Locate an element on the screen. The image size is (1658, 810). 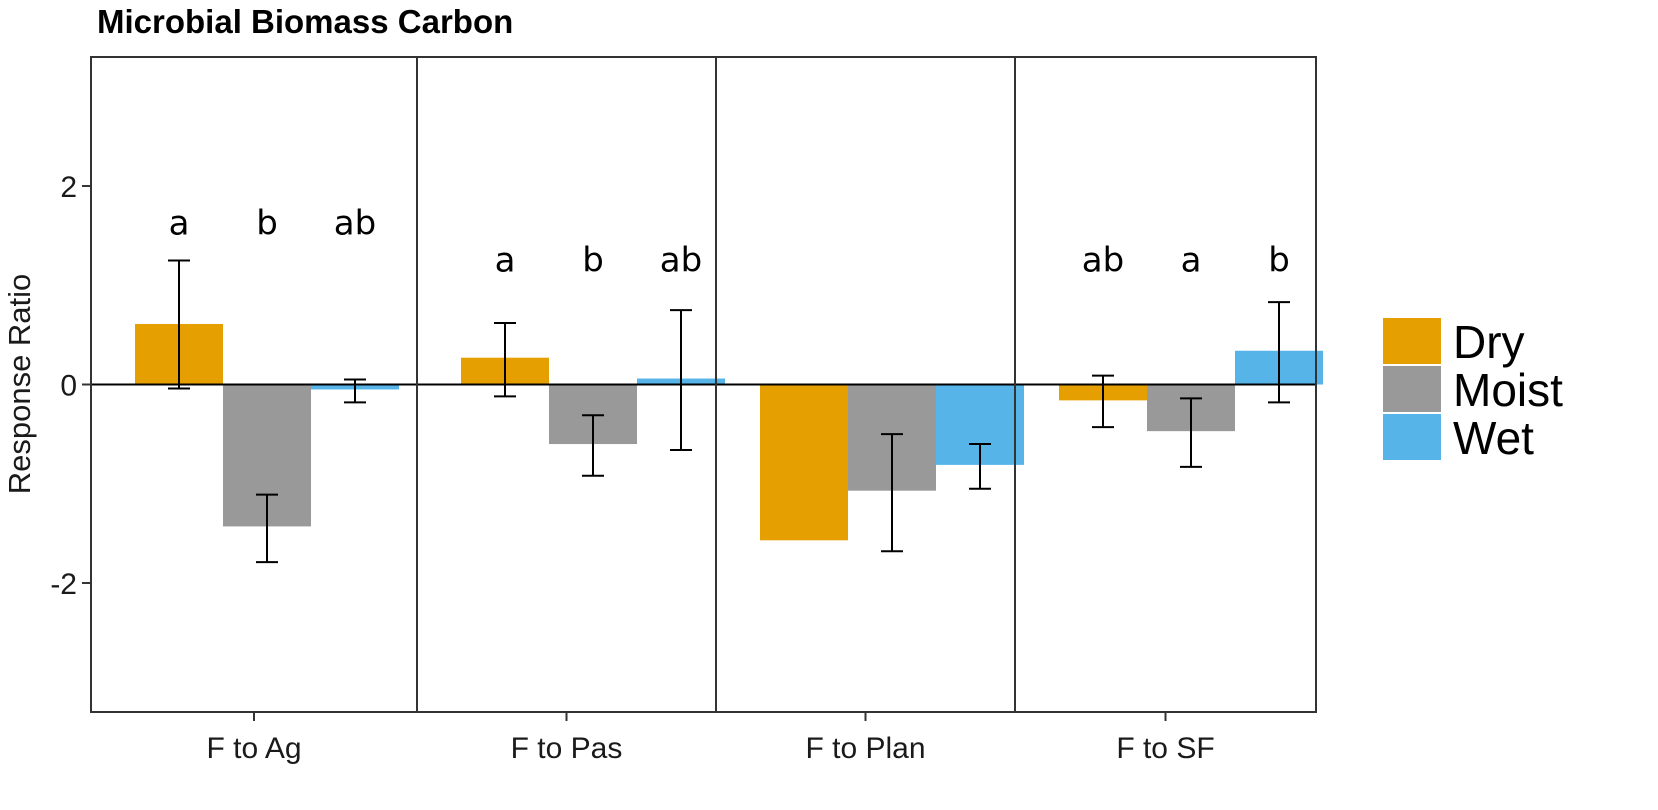
legend-label: Moist is located at coordinates (1508, 390).